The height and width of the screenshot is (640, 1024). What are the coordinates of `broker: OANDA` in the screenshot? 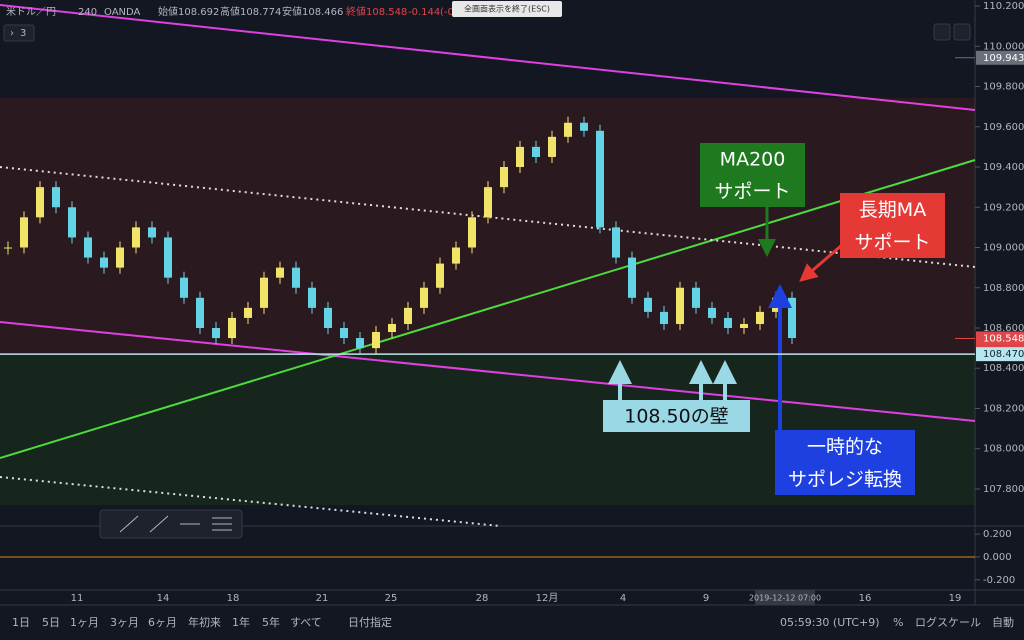 It's located at (122, 12).